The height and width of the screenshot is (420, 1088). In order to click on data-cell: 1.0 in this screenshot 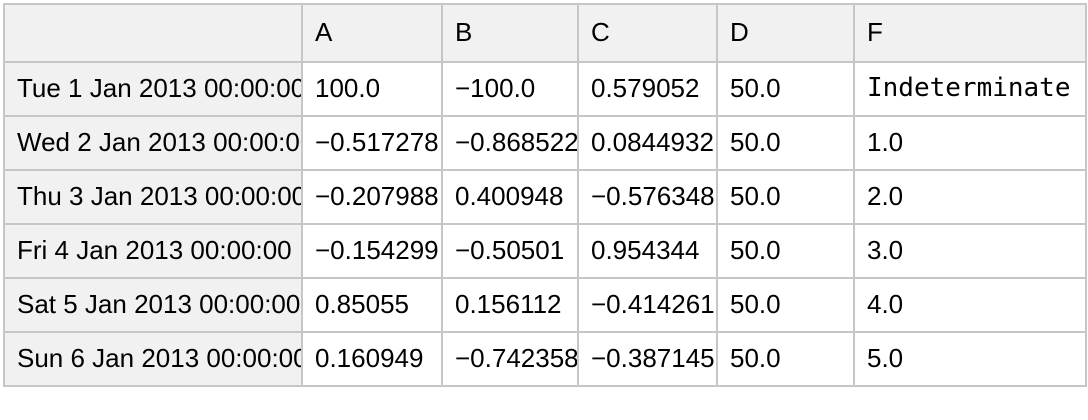, I will do `click(970, 143)`.